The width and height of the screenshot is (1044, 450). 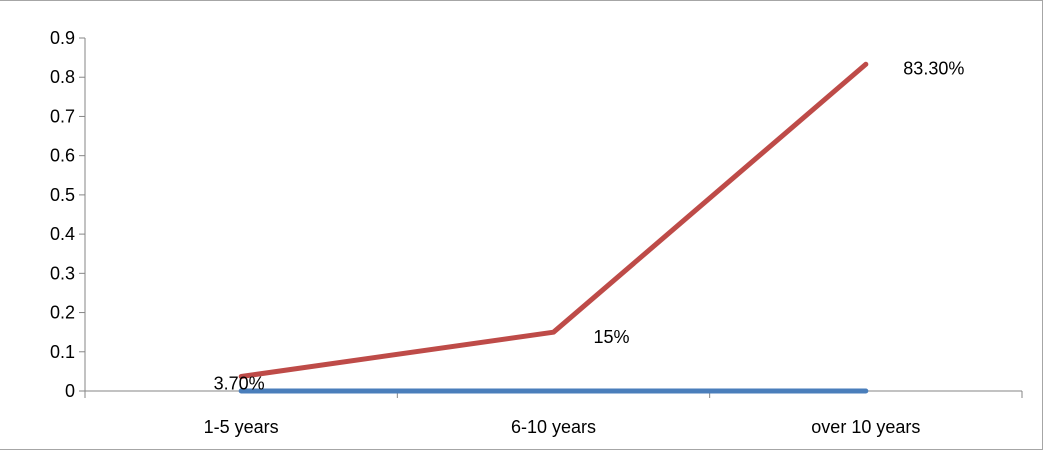 What do you see at coordinates (865, 427) in the screenshot?
I see `x-tick-label: over 10 years` at bounding box center [865, 427].